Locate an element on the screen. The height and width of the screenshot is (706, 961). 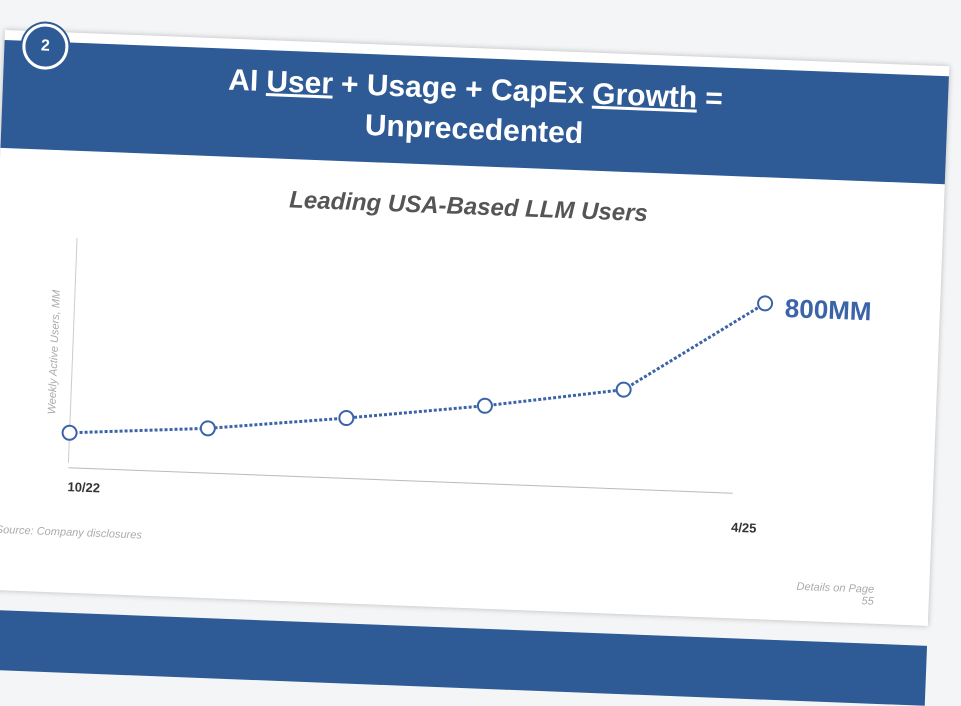
source: Source: Company disclosures is located at coordinates (71, 533).